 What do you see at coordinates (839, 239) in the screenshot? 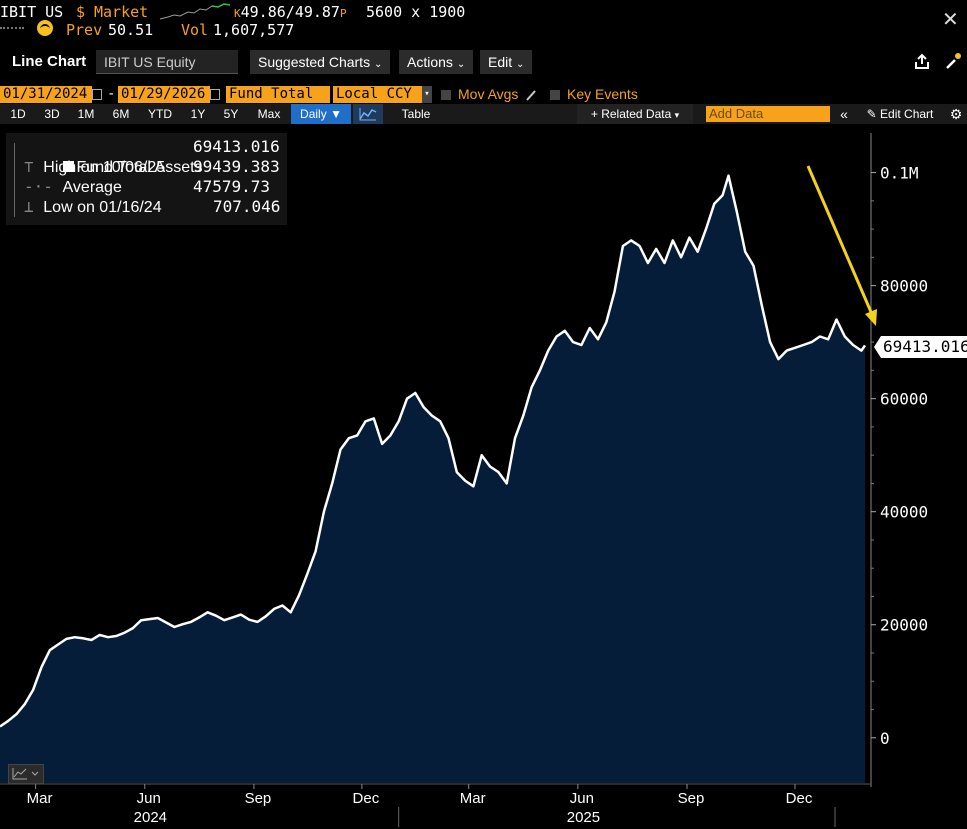
I see `annotation-arrow` at bounding box center [839, 239].